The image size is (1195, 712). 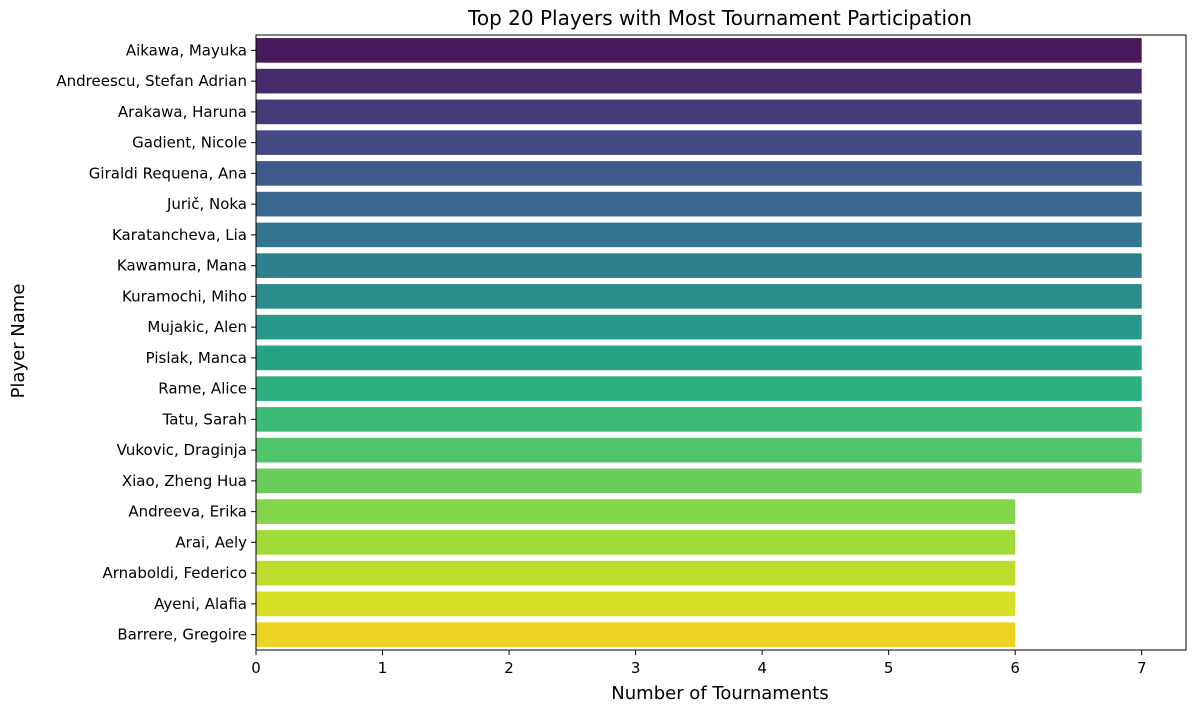 What do you see at coordinates (383, 668) in the screenshot?
I see `x-tick-label: 1` at bounding box center [383, 668].